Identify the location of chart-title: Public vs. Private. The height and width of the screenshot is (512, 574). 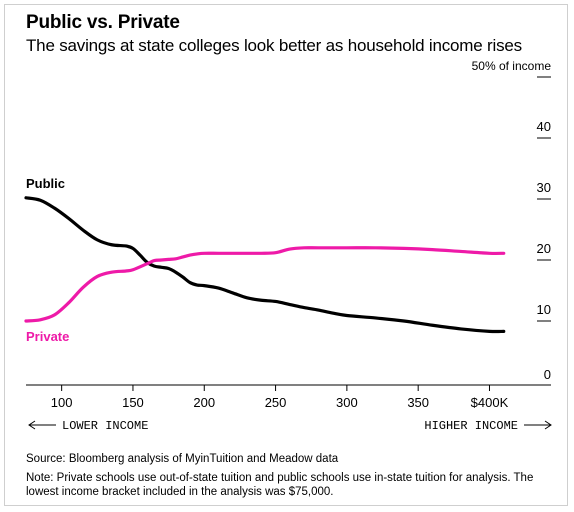
(103, 22).